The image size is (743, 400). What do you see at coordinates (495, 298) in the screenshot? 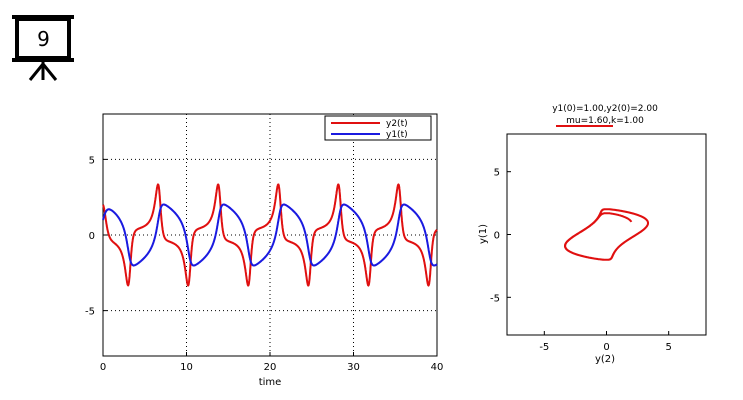
I see `phase-y-tick-label: -5` at bounding box center [495, 298].